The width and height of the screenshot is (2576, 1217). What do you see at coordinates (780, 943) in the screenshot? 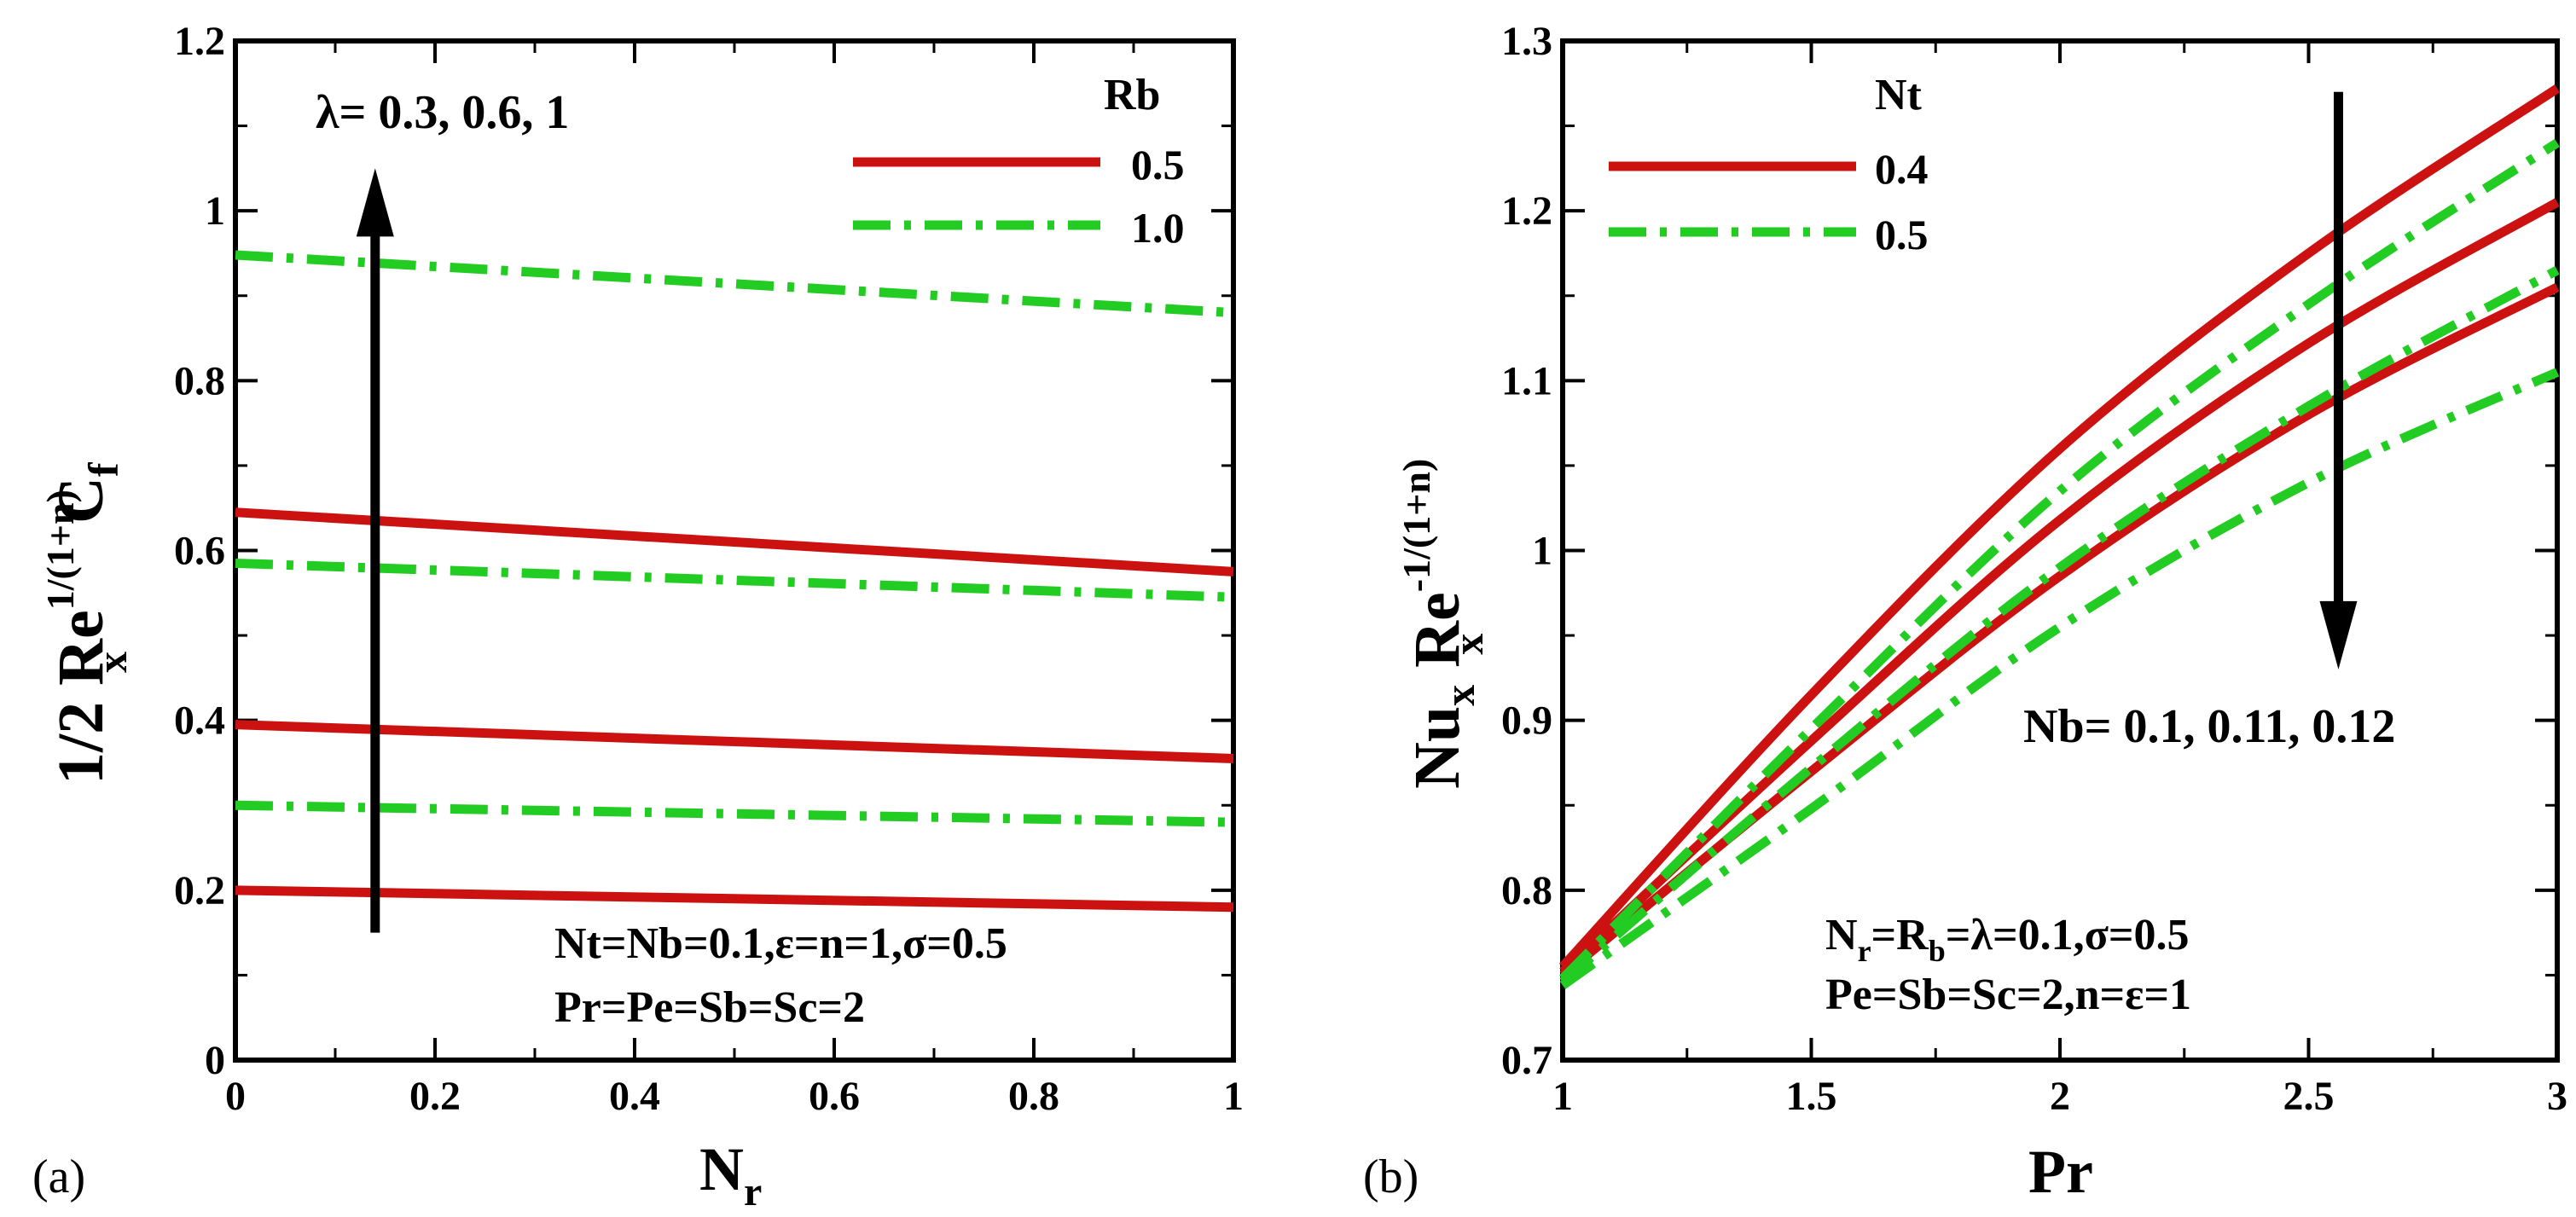
I see `params-annotation-a-1: Nt=Nb=0.1,ε=n=1,σ=0.5` at bounding box center [780, 943].